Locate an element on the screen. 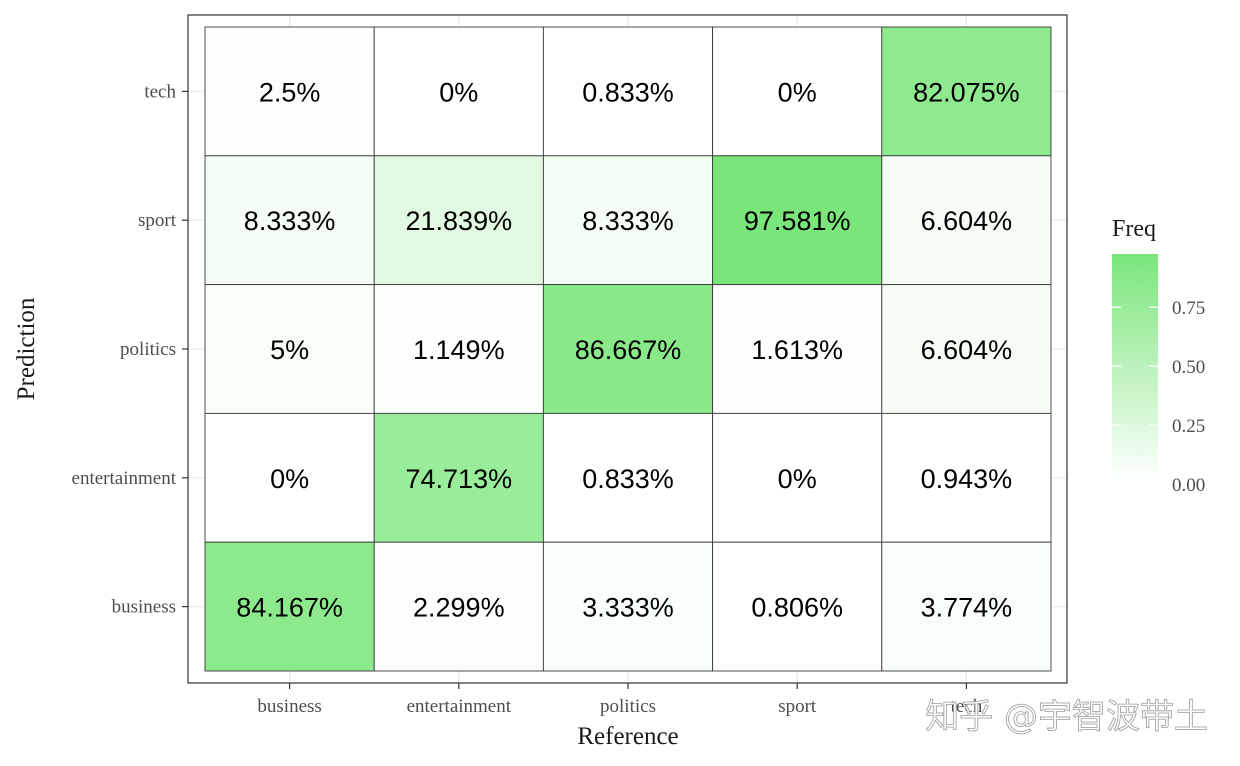 The width and height of the screenshot is (1240, 766). y-tick-label-sport: sport is located at coordinates (157, 220).